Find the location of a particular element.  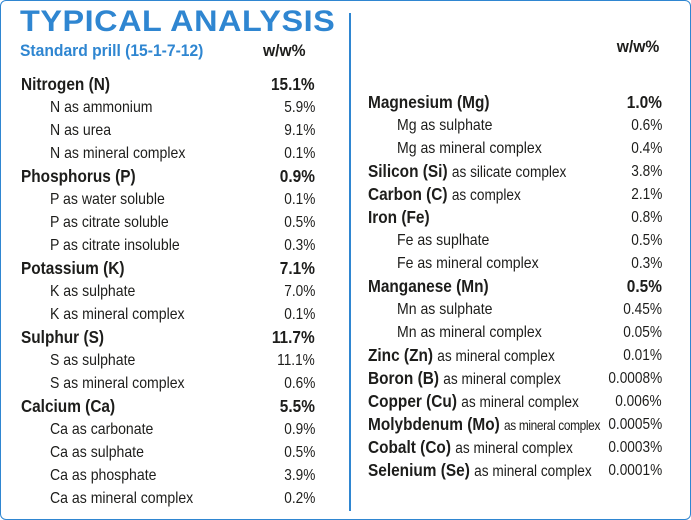

element-row-selenium: Selenium (Se) as mineral complex 0.0001% is located at coordinates (515, 470).